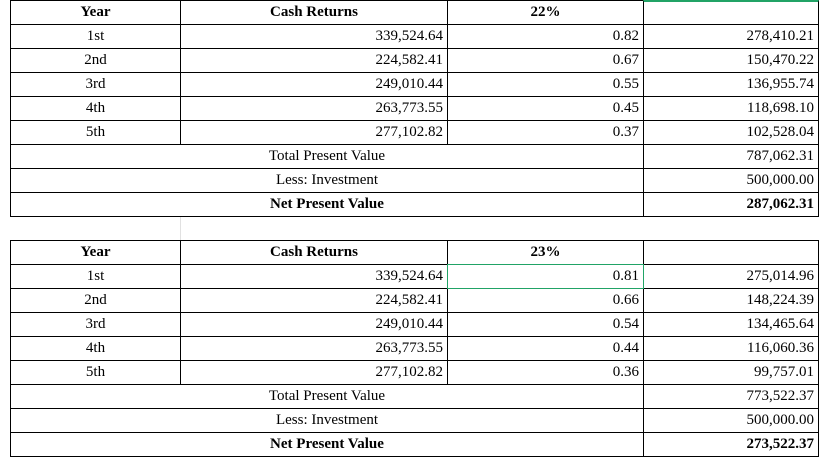 This screenshot has height=457, width=820. I want to click on present-value-cell: 148,224.39, so click(731, 300).